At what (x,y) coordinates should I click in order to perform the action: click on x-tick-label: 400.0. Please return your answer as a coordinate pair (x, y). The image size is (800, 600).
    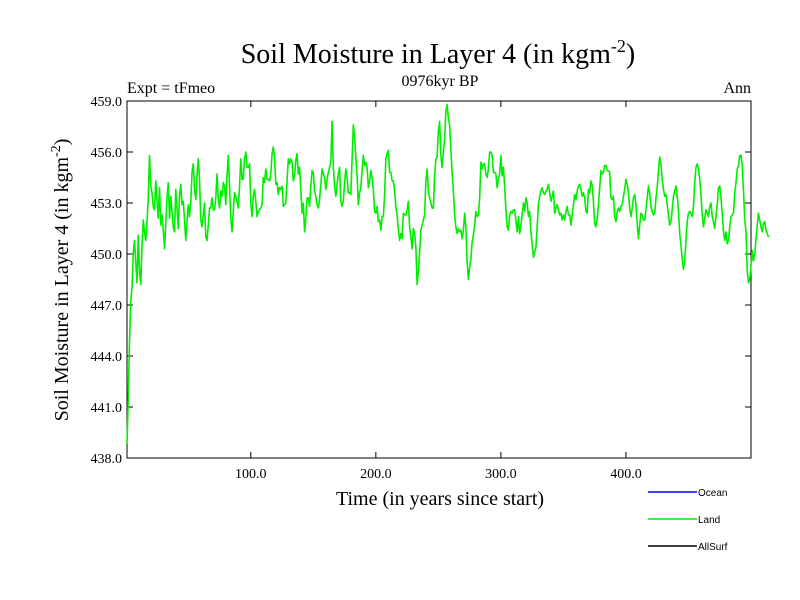
    Looking at the image, I should click on (626, 474).